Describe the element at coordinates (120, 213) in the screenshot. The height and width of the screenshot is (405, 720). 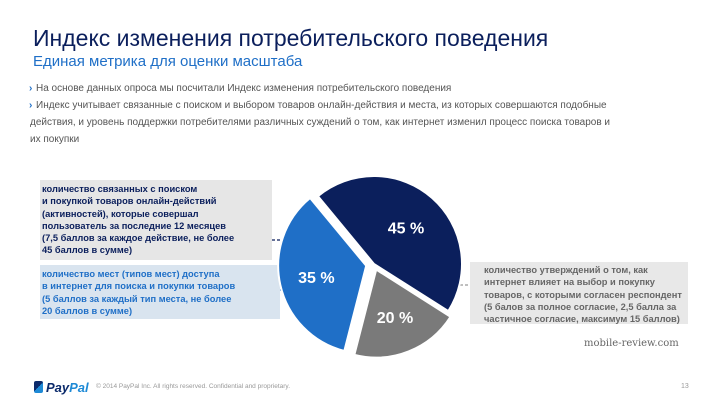
I see `description-line: (активностей), которые совершал` at that location.